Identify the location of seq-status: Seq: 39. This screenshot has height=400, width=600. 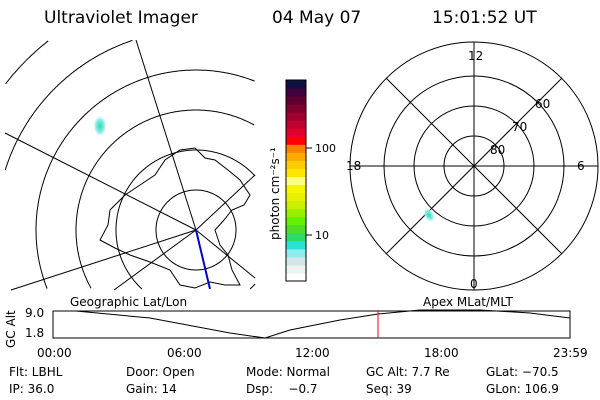
(389, 389).